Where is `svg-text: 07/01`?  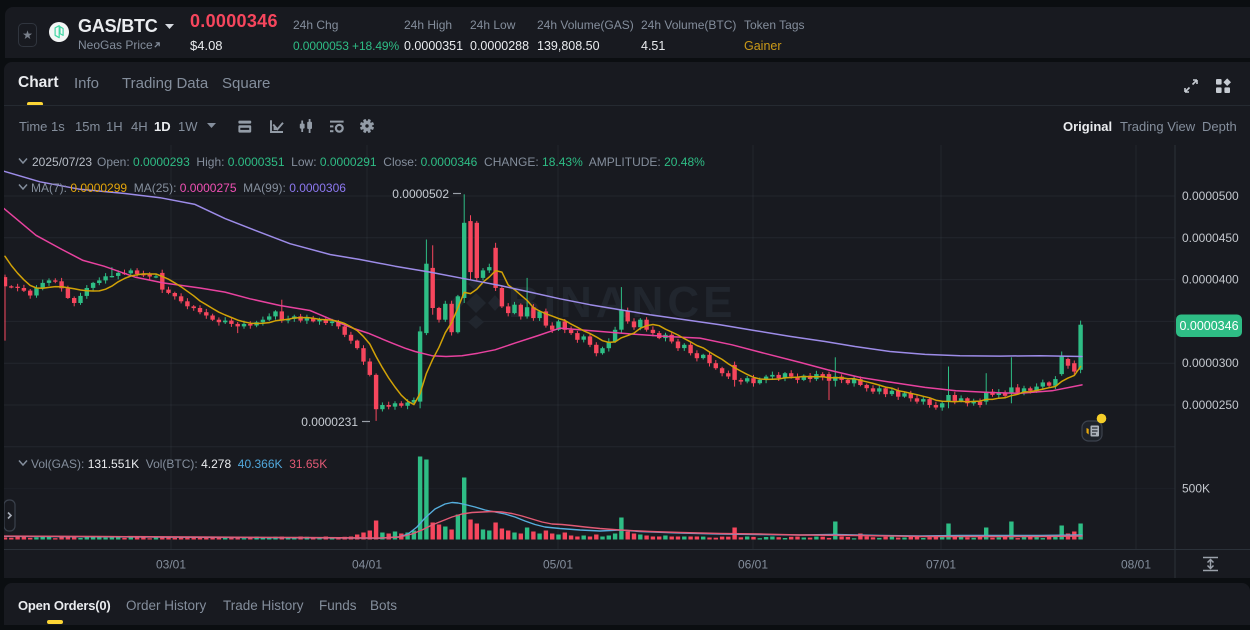 svg-text: 07/01 is located at coordinates (941, 565).